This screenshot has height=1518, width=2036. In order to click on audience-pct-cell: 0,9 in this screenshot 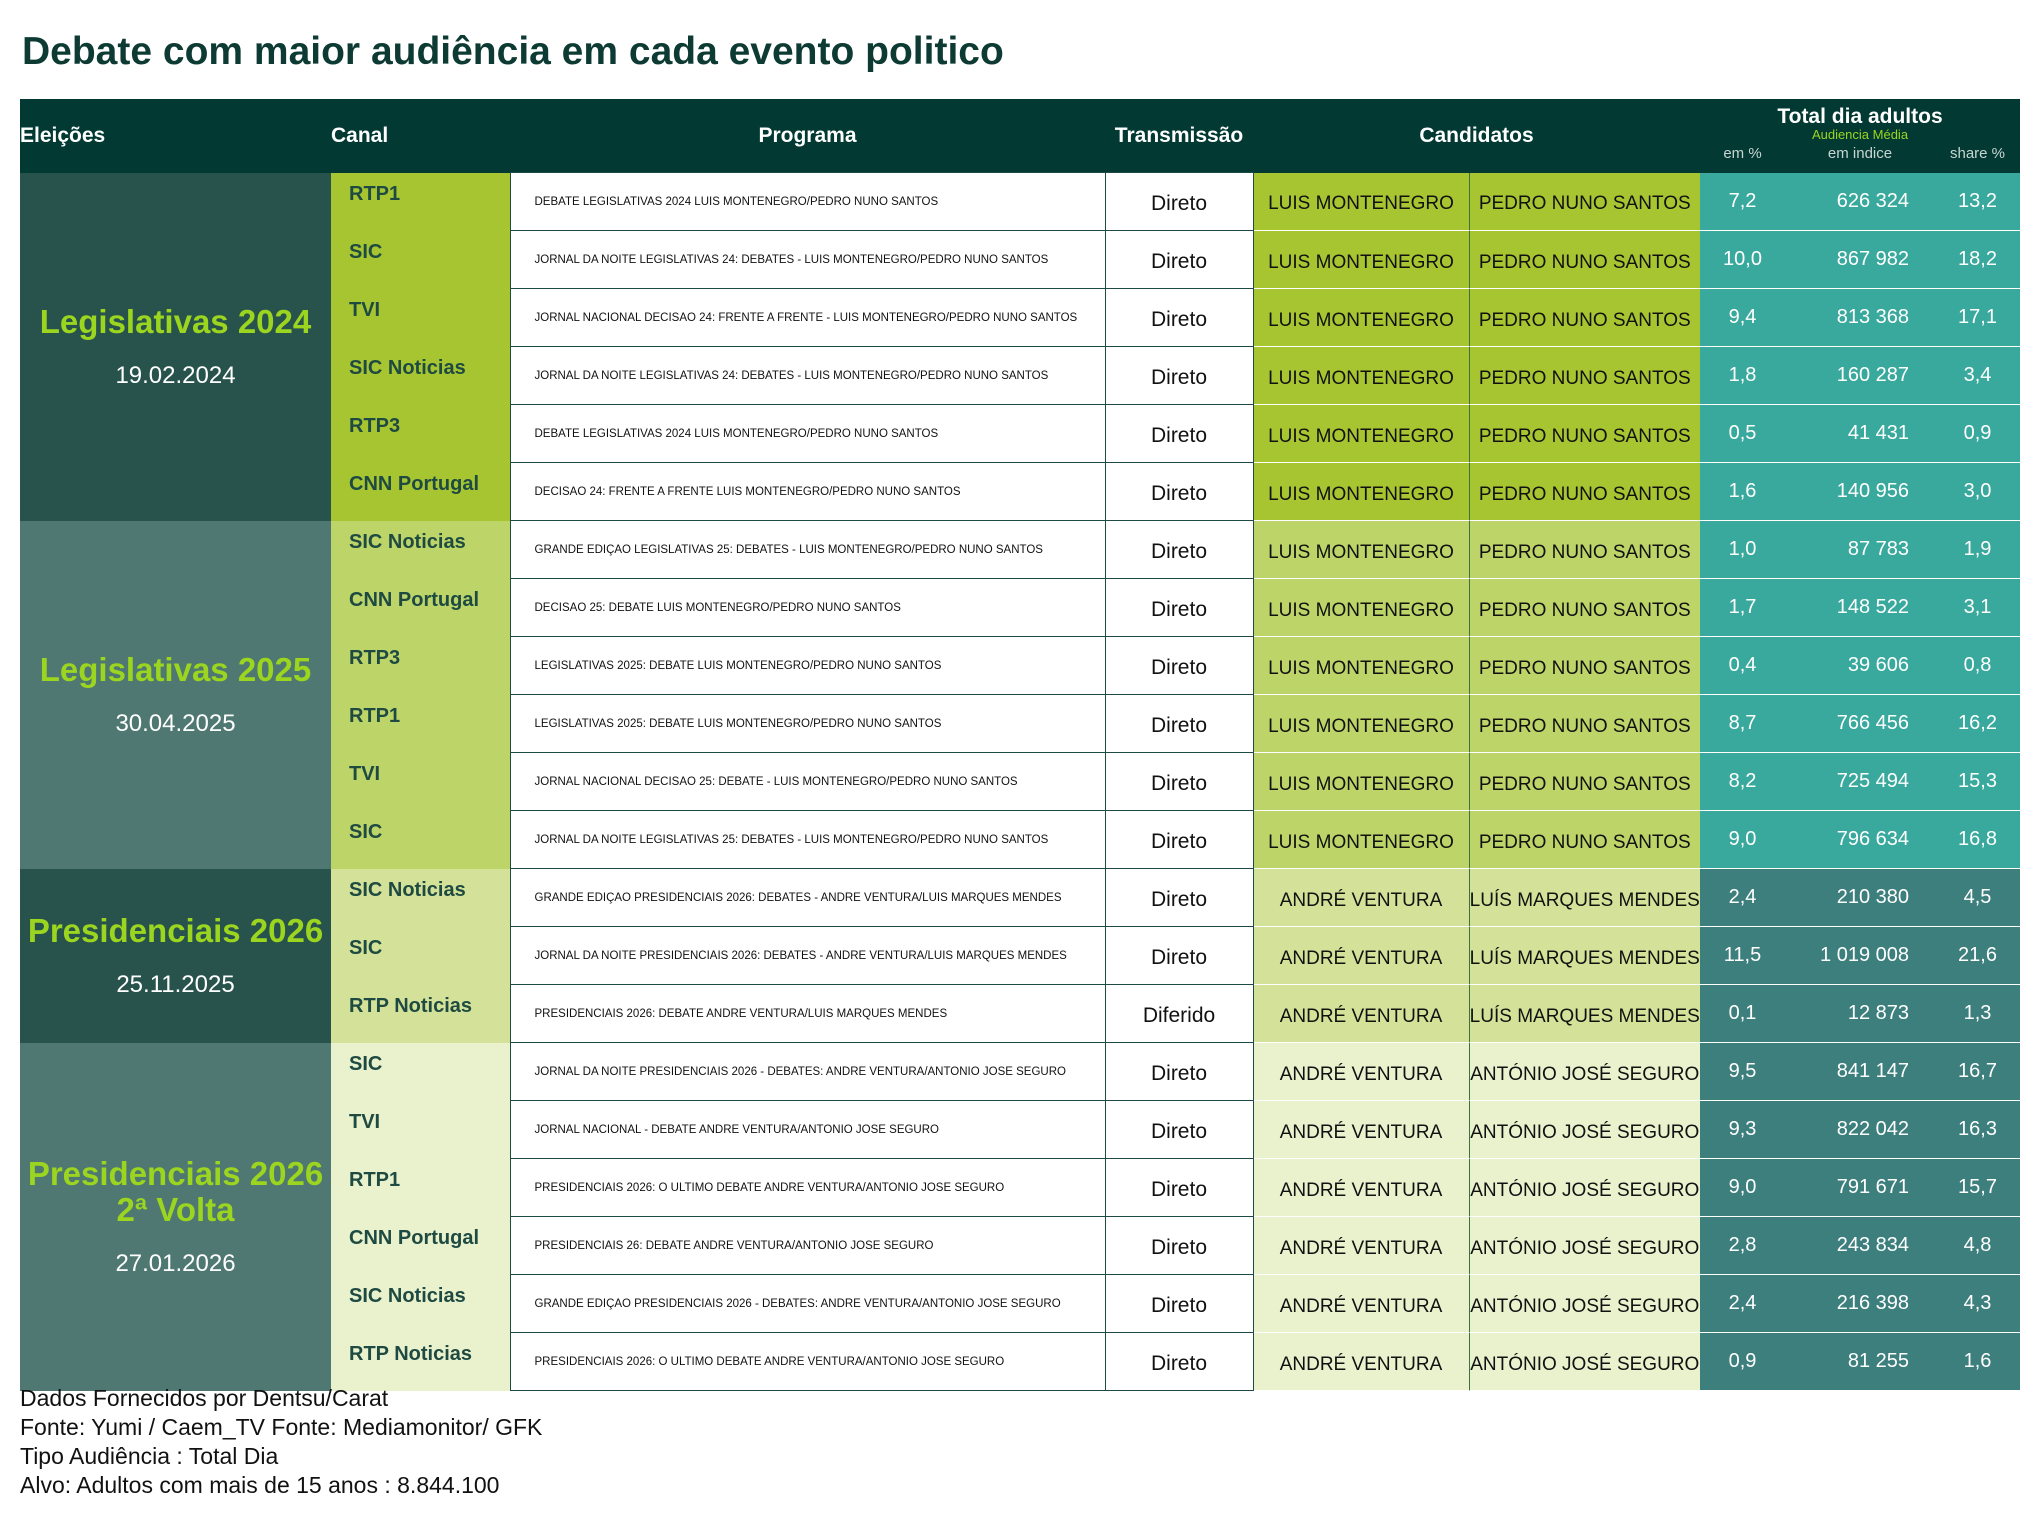, I will do `click(1742, 1361)`.